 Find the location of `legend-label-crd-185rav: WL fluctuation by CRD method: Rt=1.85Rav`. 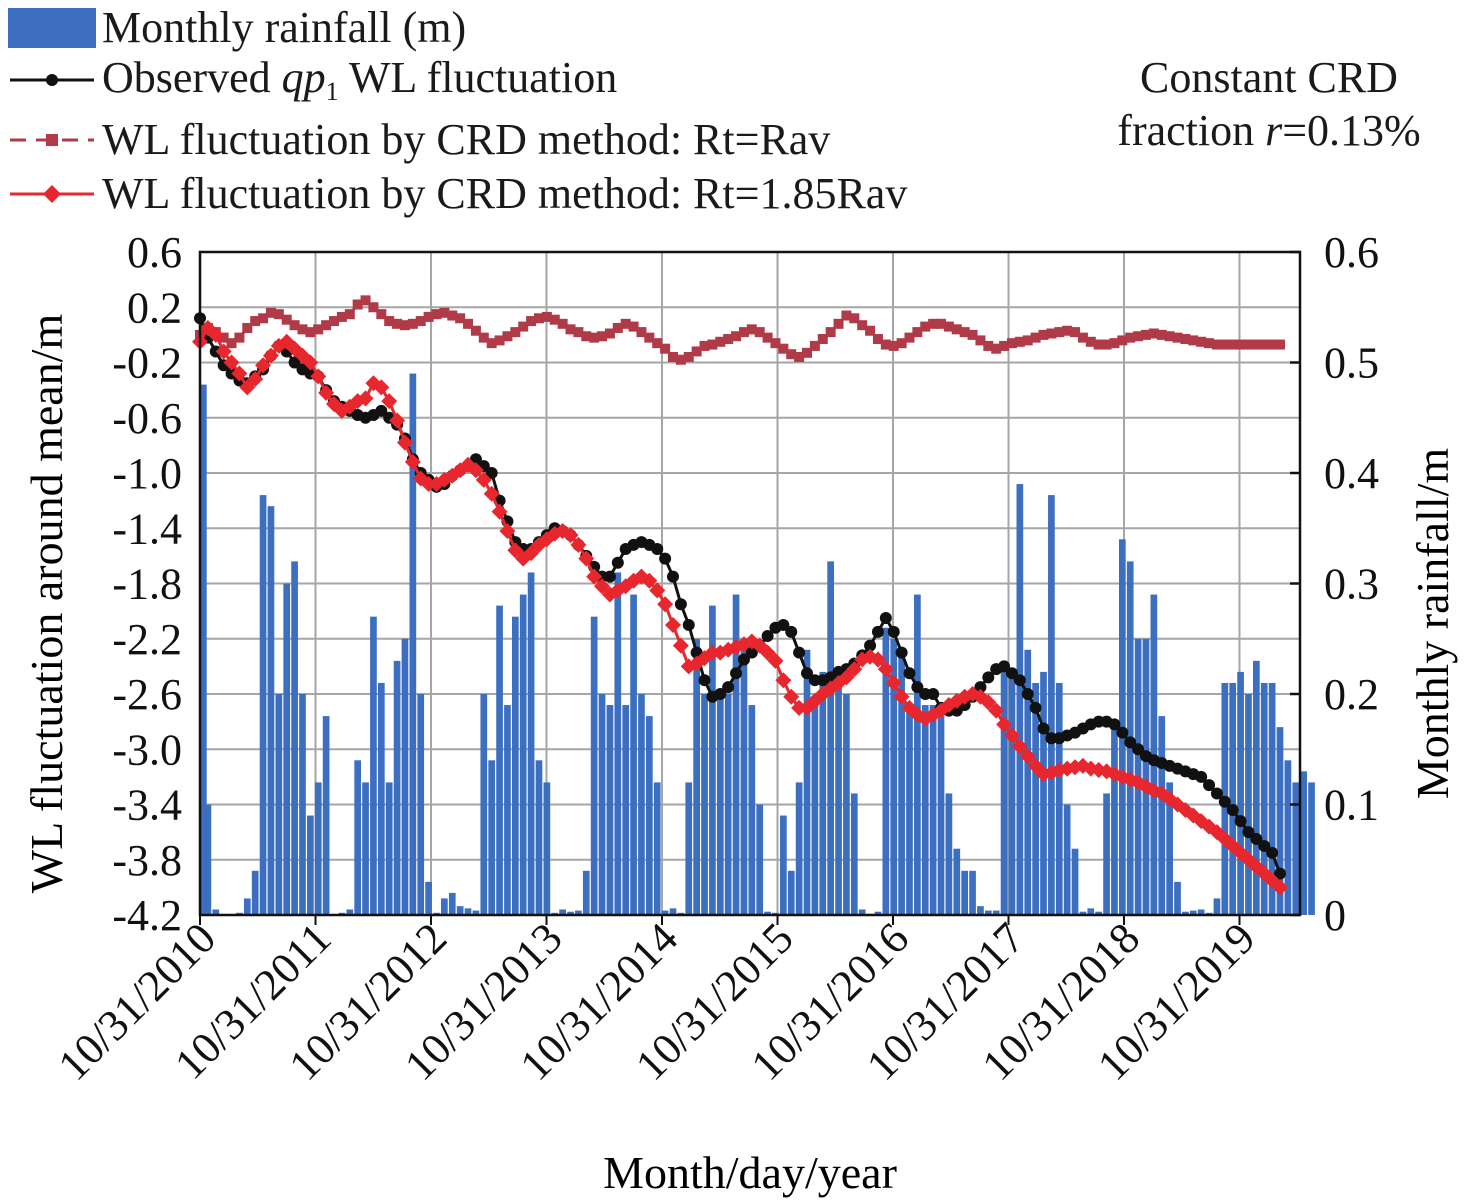

legend-label-crd-185rav: WL fluctuation by CRD method: Rt=1.85Rav is located at coordinates (505, 193).